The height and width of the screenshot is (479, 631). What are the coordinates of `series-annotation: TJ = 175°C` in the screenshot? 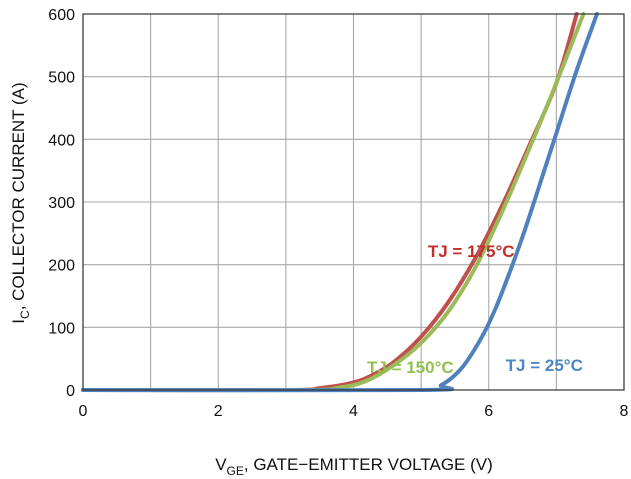 It's located at (471, 251).